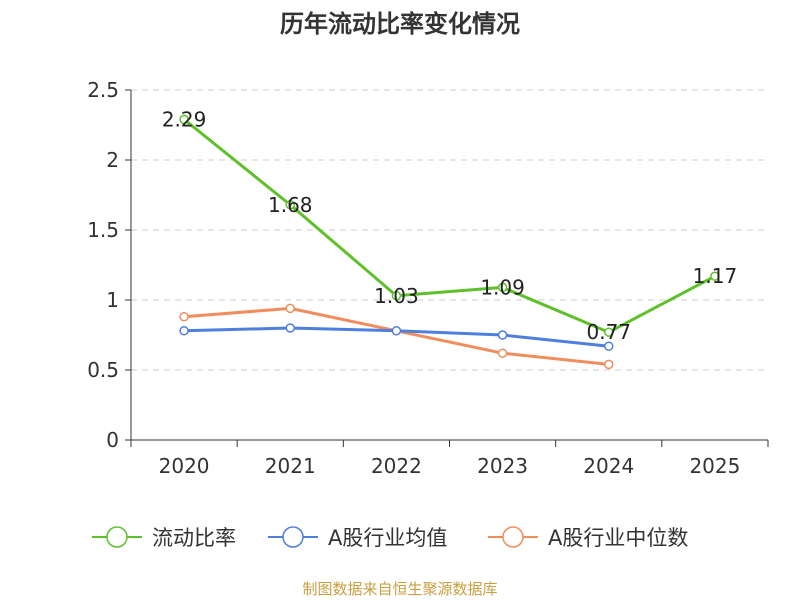  I want to click on y-tick-label: 2.5, so click(103, 90).